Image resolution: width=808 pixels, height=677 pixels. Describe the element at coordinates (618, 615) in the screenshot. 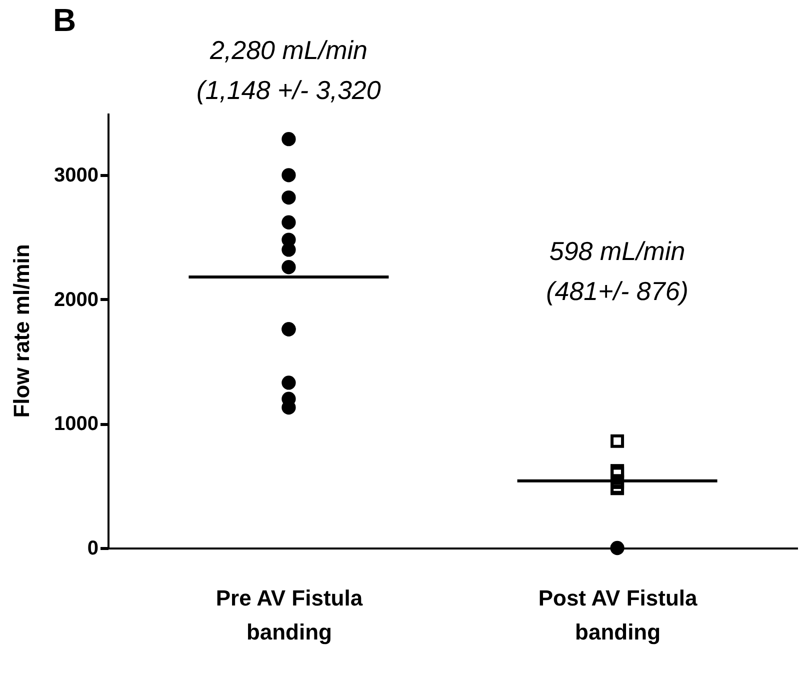

I see `x-tick-label: Post AV Fistula banding` at that location.